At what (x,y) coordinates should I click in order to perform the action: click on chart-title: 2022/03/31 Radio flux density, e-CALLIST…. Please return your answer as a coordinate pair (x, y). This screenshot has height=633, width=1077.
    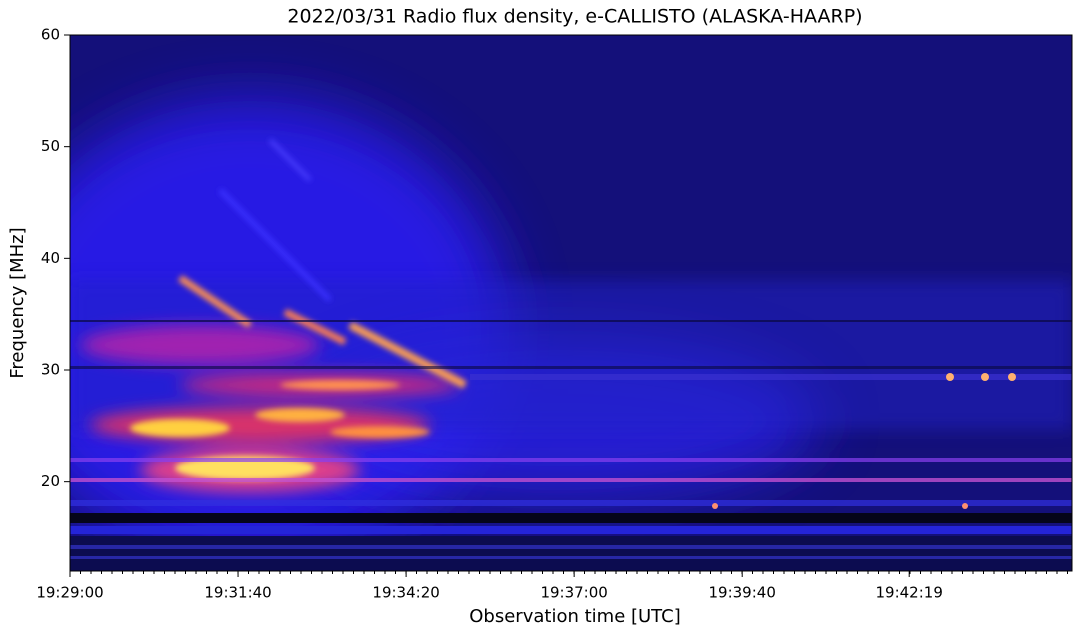
    Looking at the image, I should click on (574, 17).